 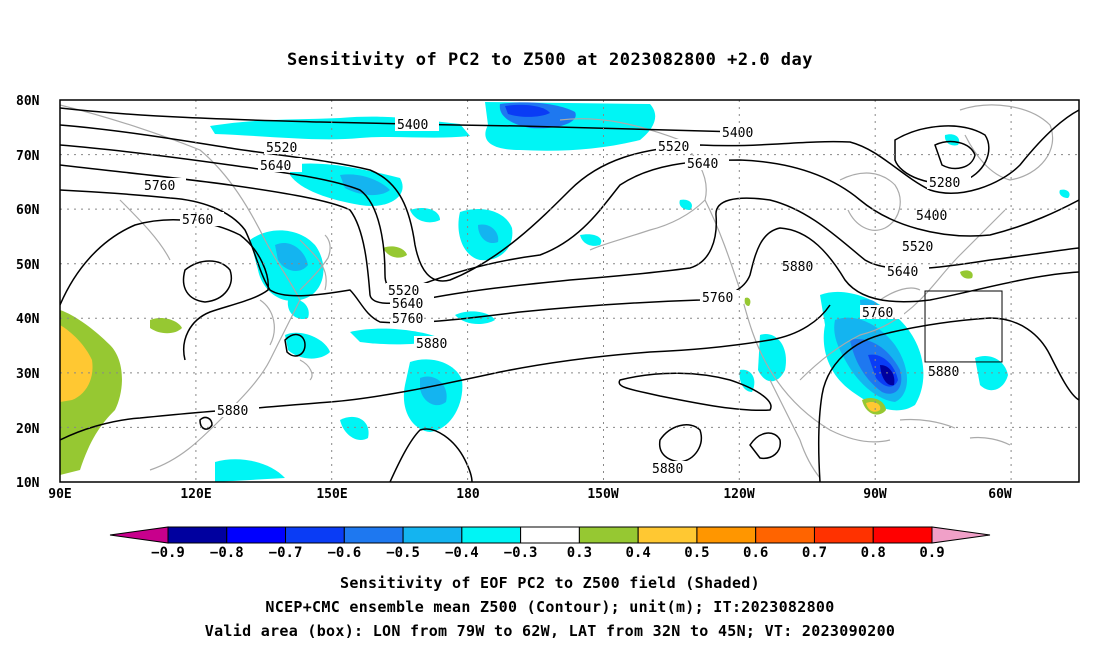 What do you see at coordinates (28, 101) in the screenshot?
I see `lat-label: 80N` at bounding box center [28, 101].